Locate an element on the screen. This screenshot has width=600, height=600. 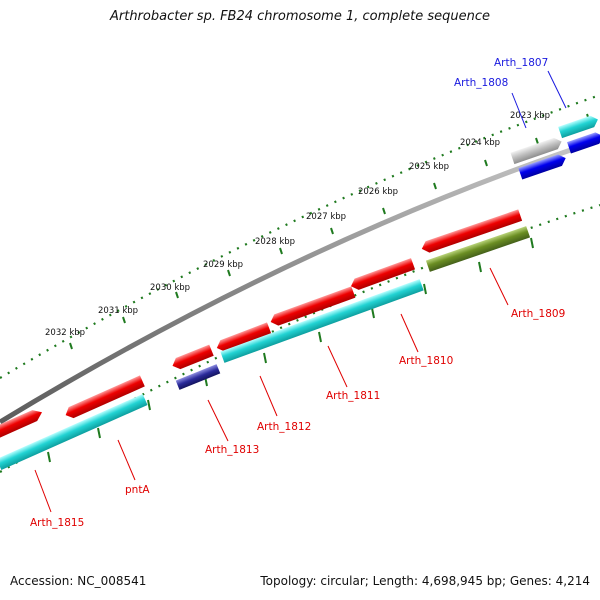
gene-label-arth-1813: Arth_1813 is located at coordinates (232, 450).